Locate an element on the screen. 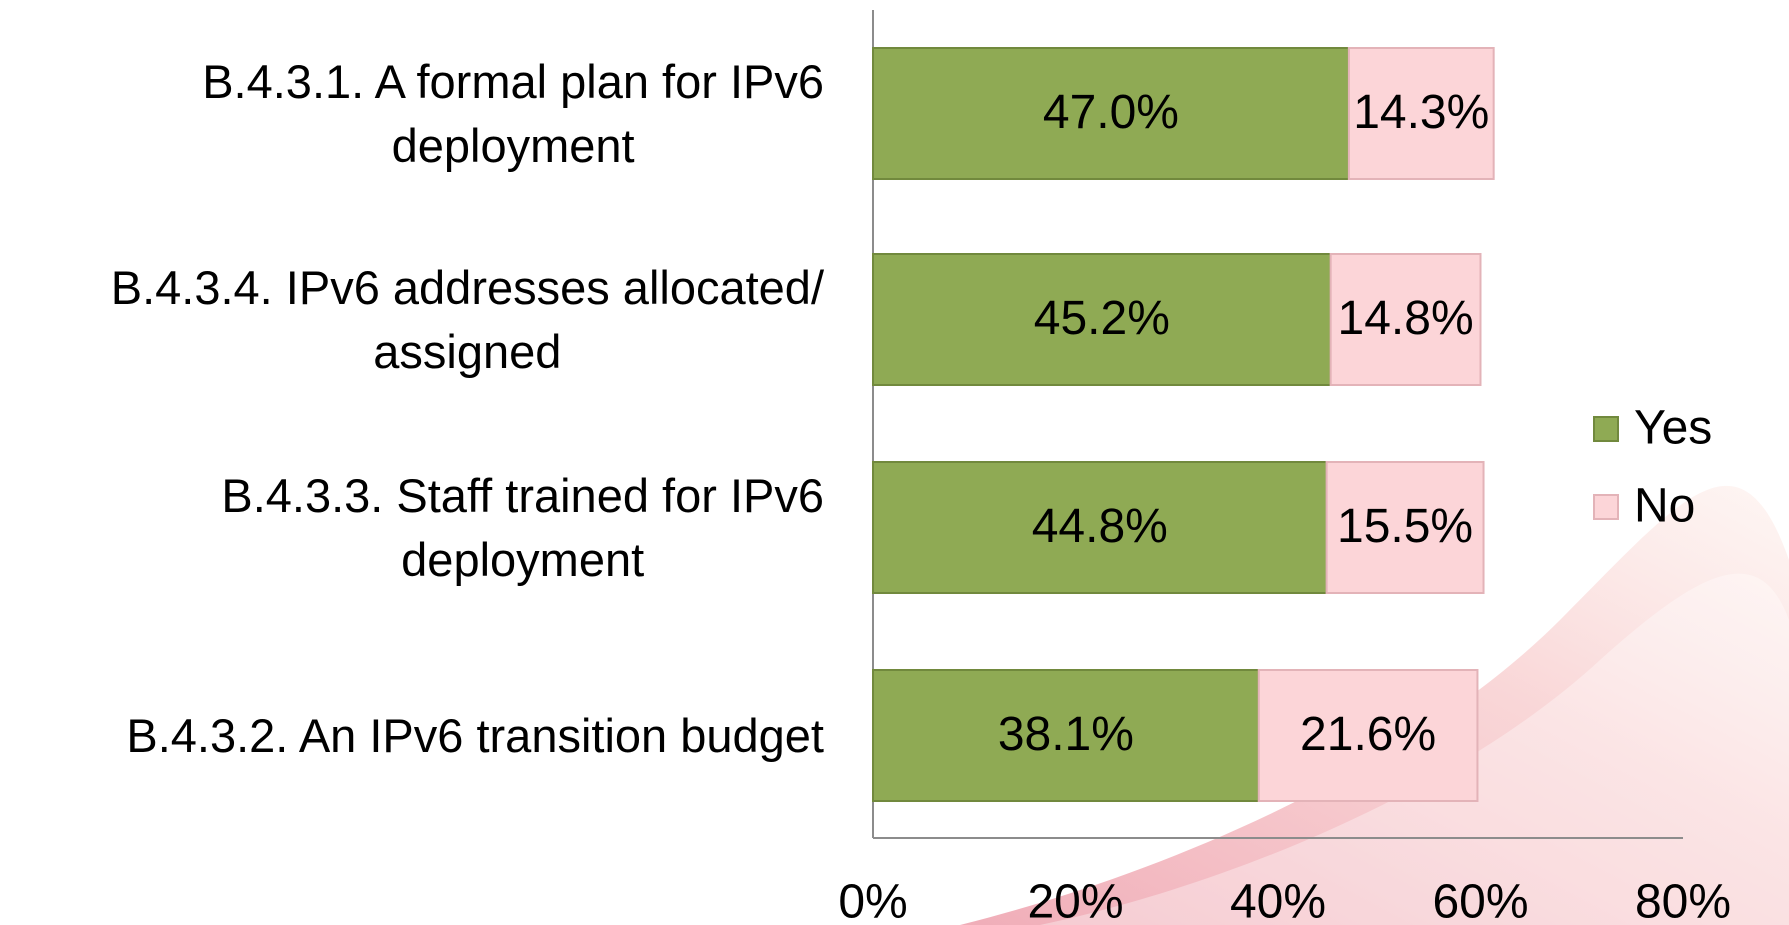 The width and height of the screenshot is (1789, 925). data-label: 47.0% is located at coordinates (1111, 112).